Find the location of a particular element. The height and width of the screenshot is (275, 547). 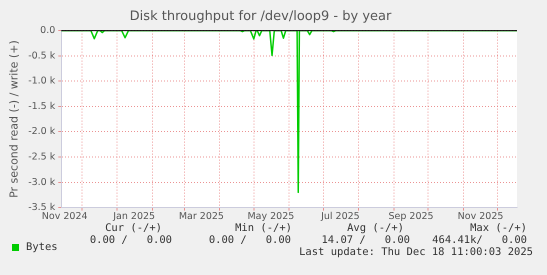

x-tick-label: Sep 2025 is located at coordinates (411, 216).